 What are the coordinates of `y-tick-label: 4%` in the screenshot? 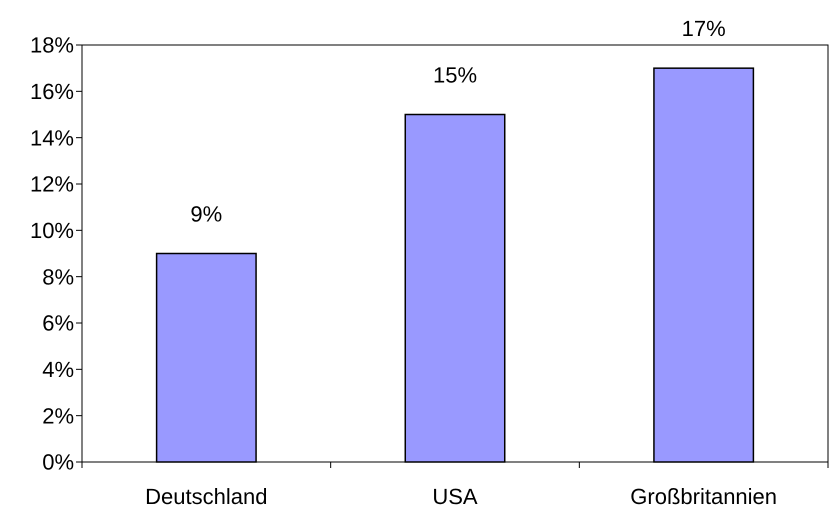 It's located at (58, 369).